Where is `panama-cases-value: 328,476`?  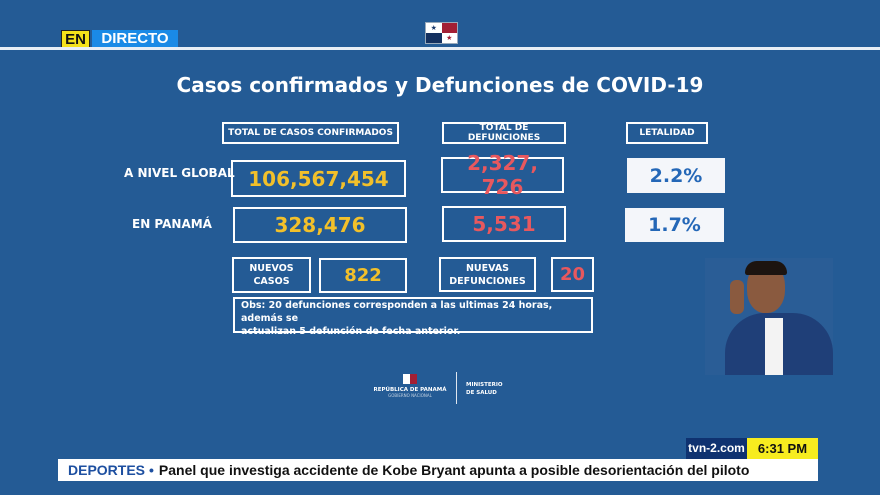
panama-cases-value: 328,476 is located at coordinates (320, 225).